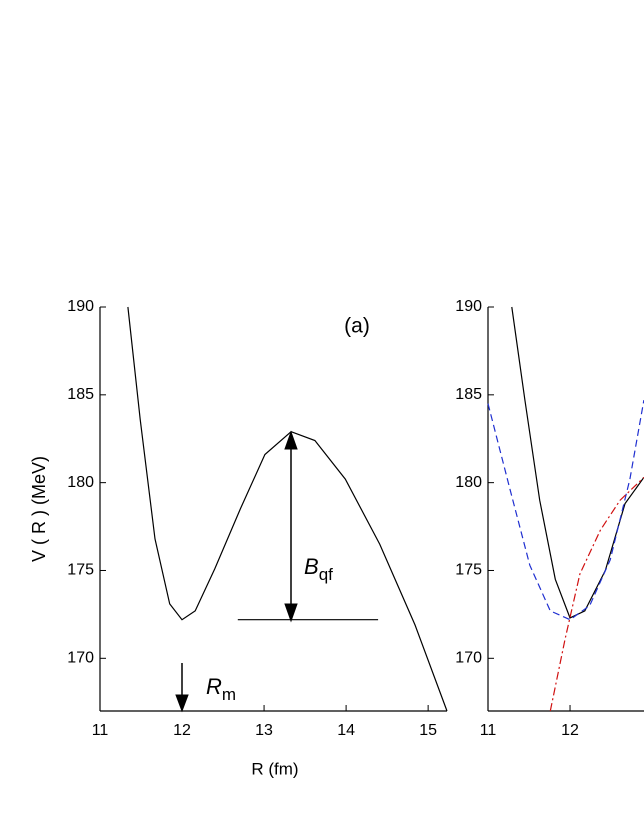 Image resolution: width=644 pixels, height=833 pixels. What do you see at coordinates (39, 509) in the screenshot?
I see `y-axis-label: V ( R ) (MeV)` at bounding box center [39, 509].